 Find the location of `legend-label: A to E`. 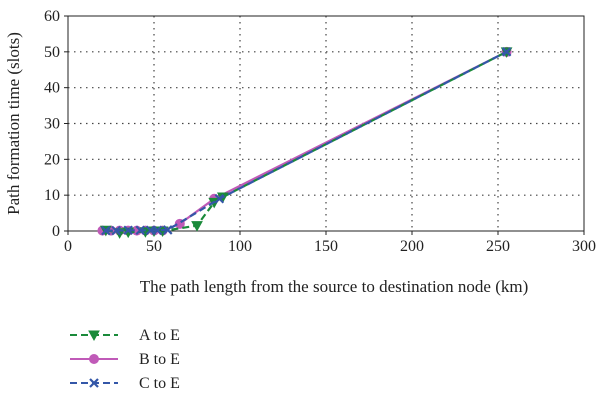

legend-label: A to E is located at coordinates (159, 335).